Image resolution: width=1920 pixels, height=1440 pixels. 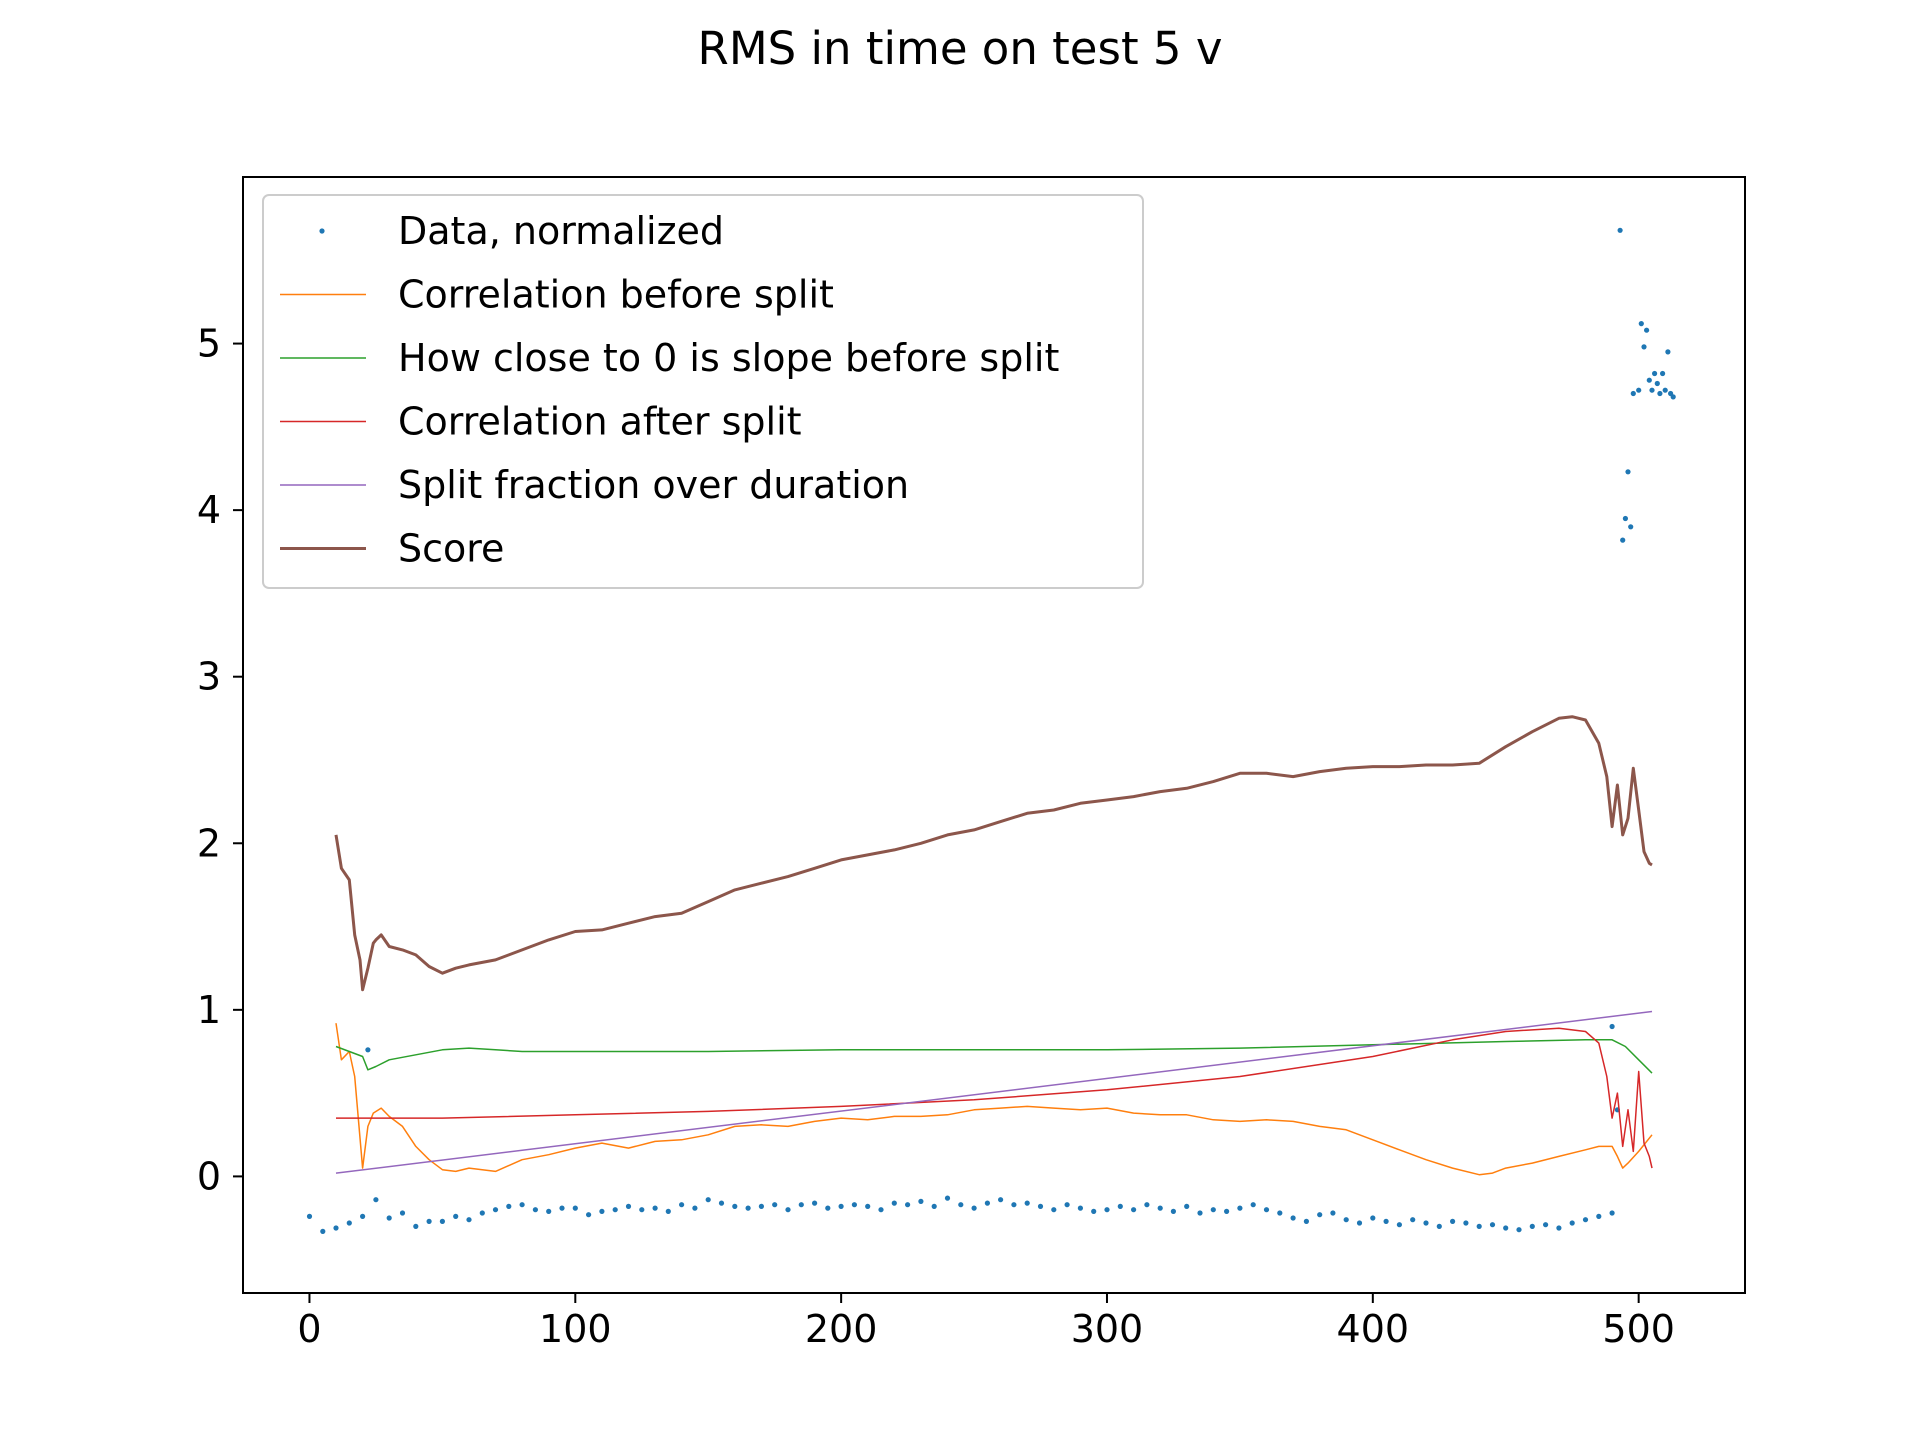 I want to click on x-tick-label: 500, so click(x=1638, y=1329).